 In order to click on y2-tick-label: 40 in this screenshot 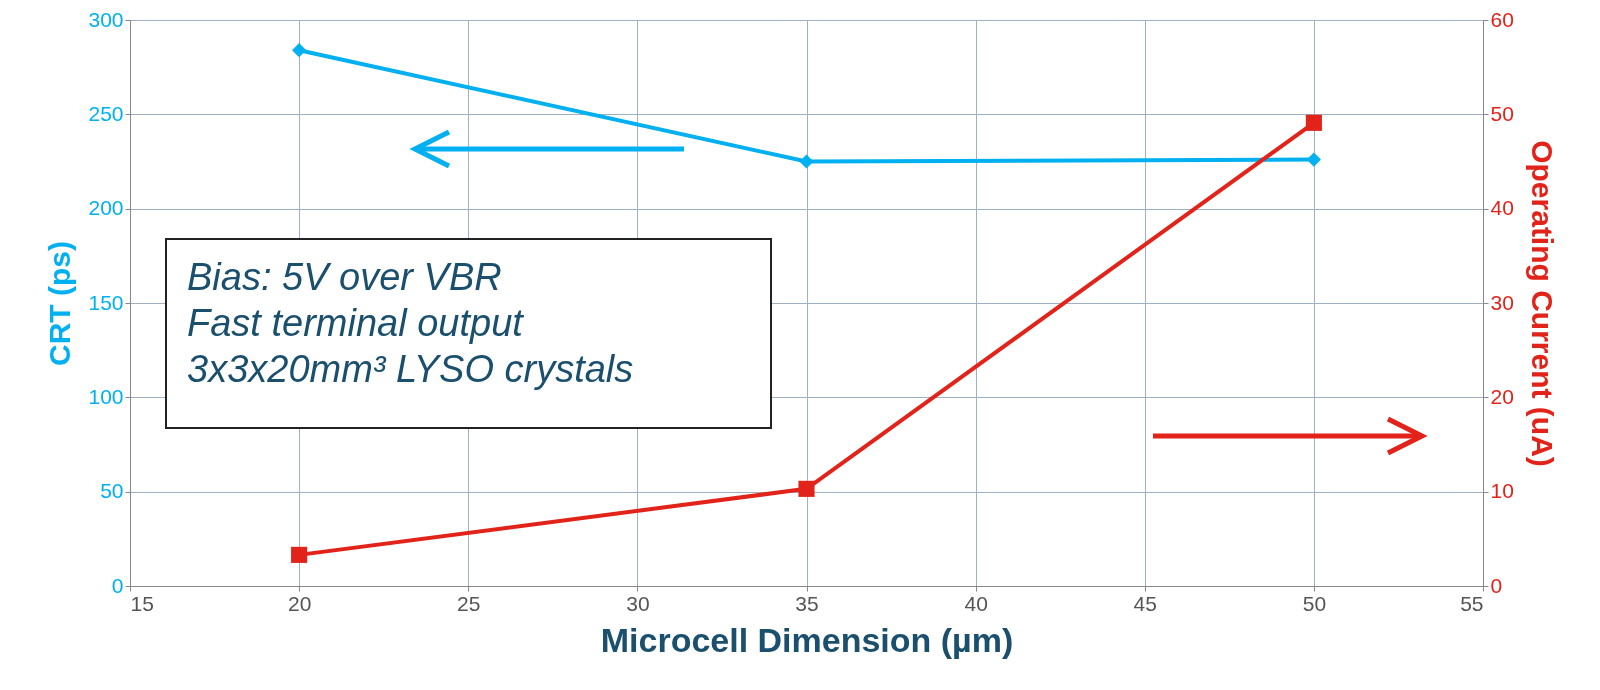, I will do `click(1502, 208)`.